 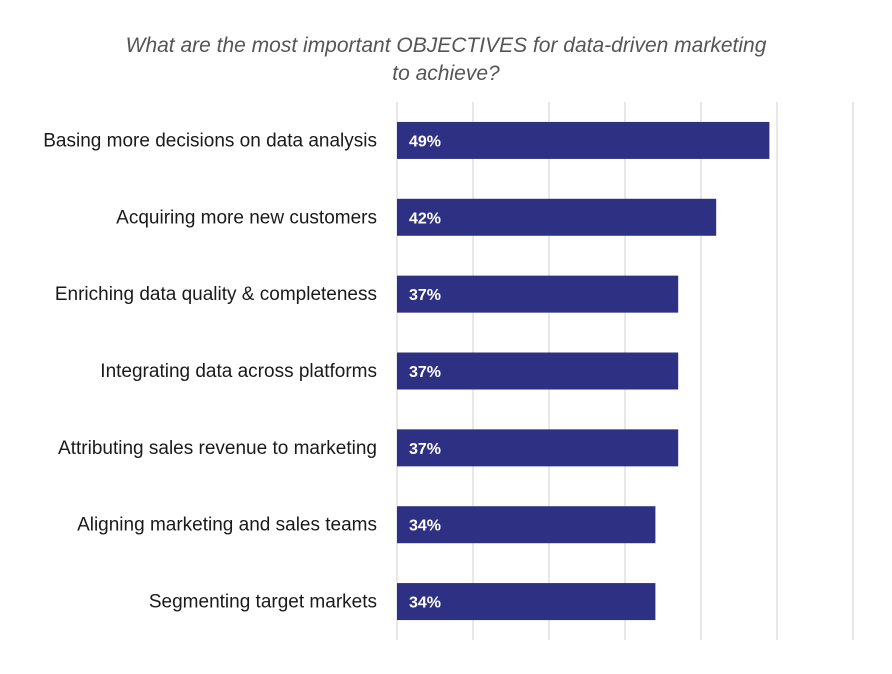 I want to click on category-label: Integrating data across platforms, so click(x=238, y=371).